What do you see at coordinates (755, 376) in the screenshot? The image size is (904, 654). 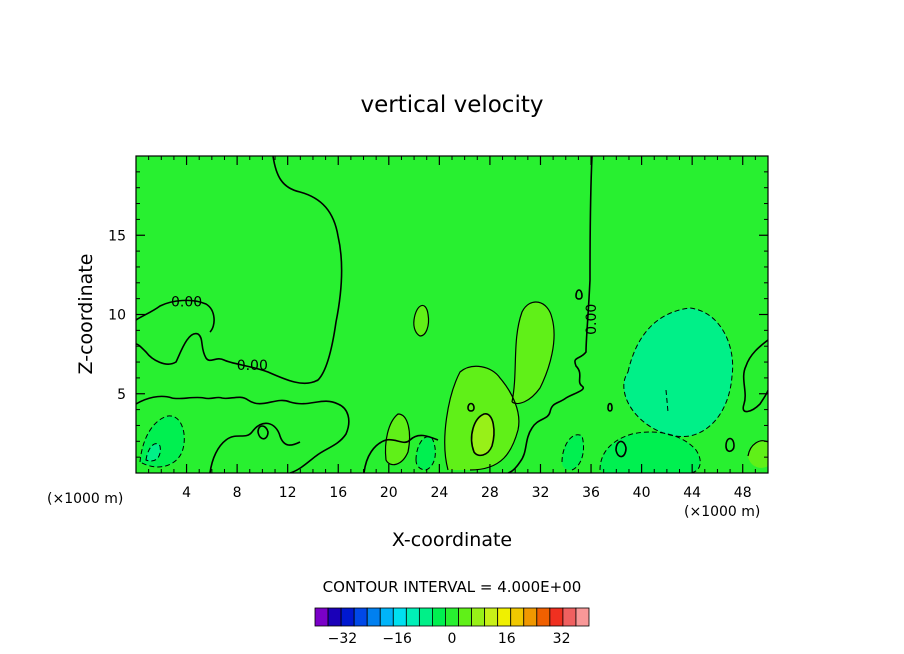 I see `contour-zero-right` at bounding box center [755, 376].